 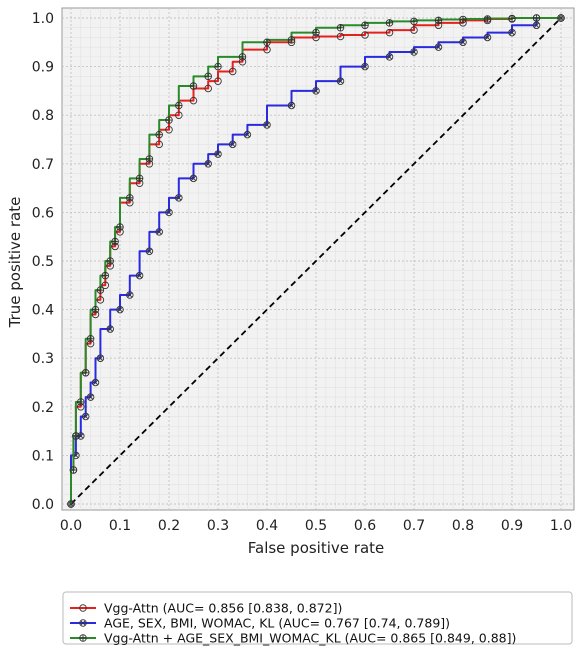 What do you see at coordinates (43, 456) in the screenshot?
I see `y-tick-label: 0.1` at bounding box center [43, 456].